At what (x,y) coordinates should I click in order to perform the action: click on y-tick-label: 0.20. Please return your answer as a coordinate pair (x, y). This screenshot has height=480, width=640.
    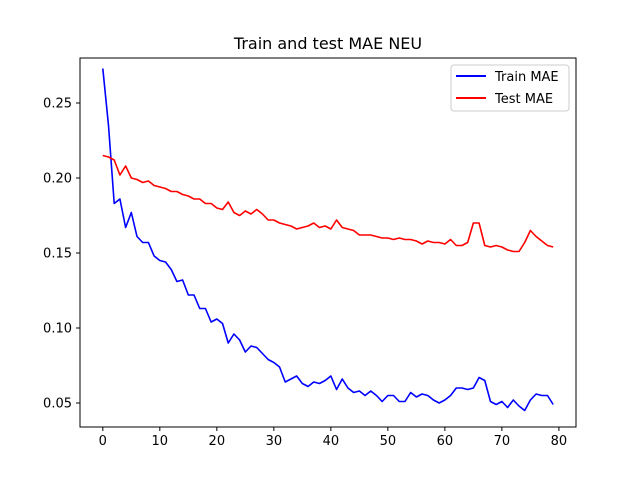
    Looking at the image, I should click on (57, 179).